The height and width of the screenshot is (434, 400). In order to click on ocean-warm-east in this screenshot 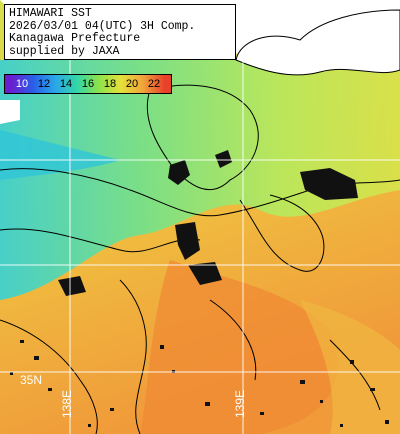, I will do `click(350, 367)`.